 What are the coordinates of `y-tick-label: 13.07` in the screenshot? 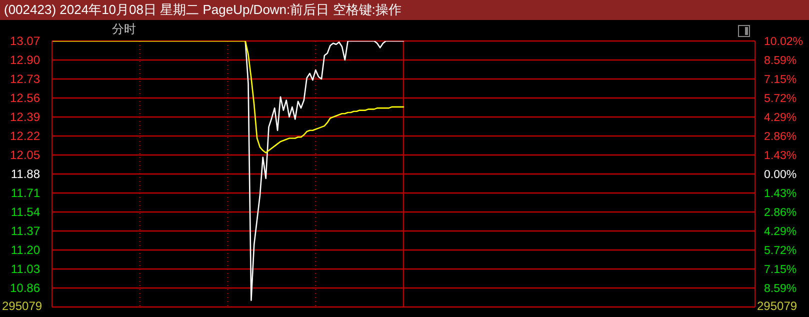 It's located at (25, 41).